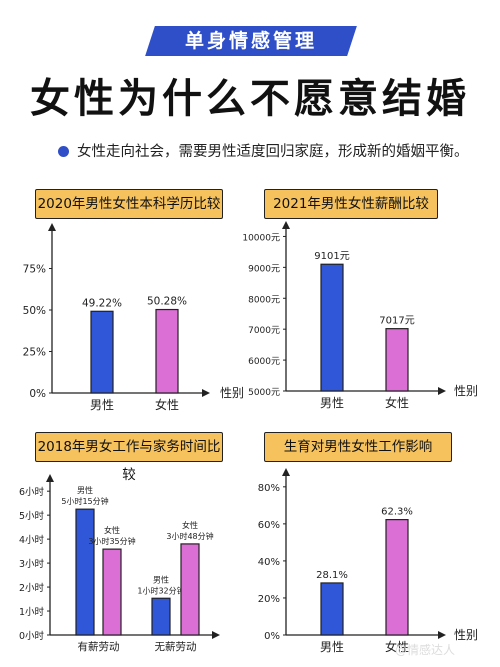  Describe the element at coordinates (286, 472) in the screenshot. I see `chart4-y-arrow-icon` at that location.